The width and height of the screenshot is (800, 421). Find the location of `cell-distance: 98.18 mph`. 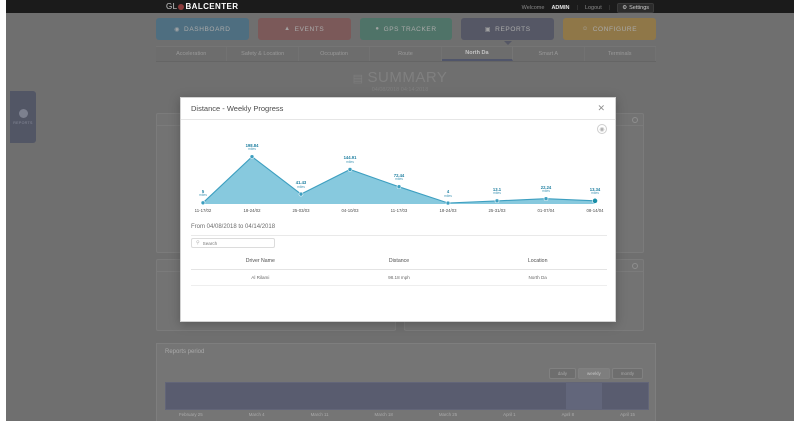

cell-distance: 98.18 mph is located at coordinates (399, 277).